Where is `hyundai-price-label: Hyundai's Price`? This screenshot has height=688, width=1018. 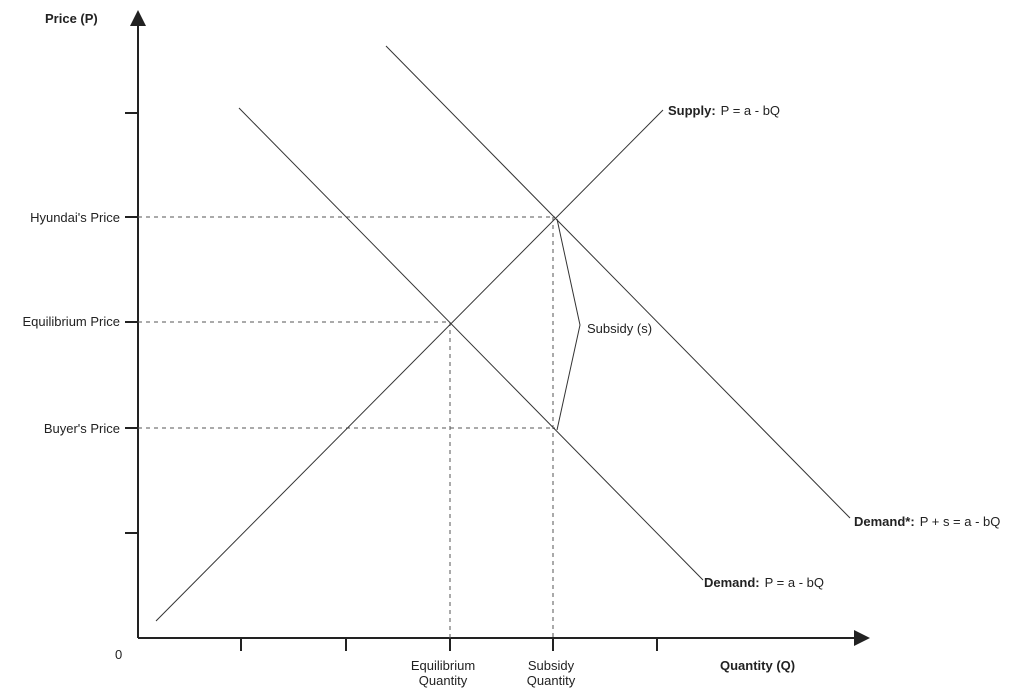 hyundai-price-label: Hyundai's Price is located at coordinates (75, 217).